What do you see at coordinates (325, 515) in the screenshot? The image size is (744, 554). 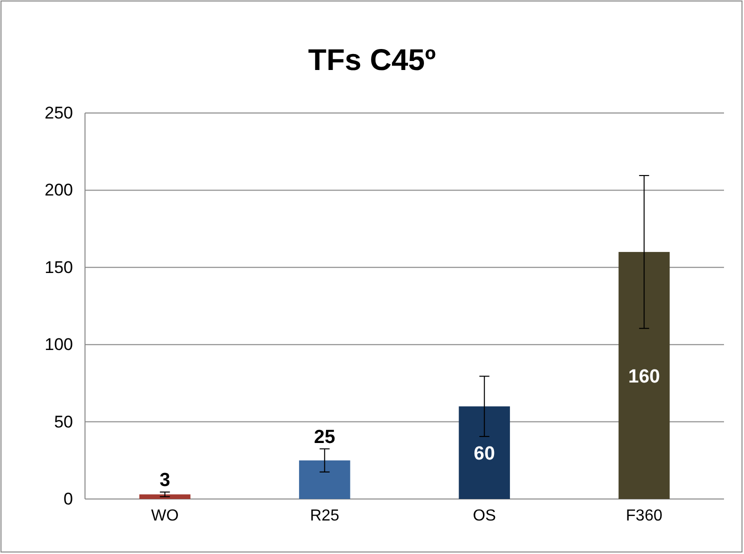 I see `x-tick-label: R25` at bounding box center [325, 515].